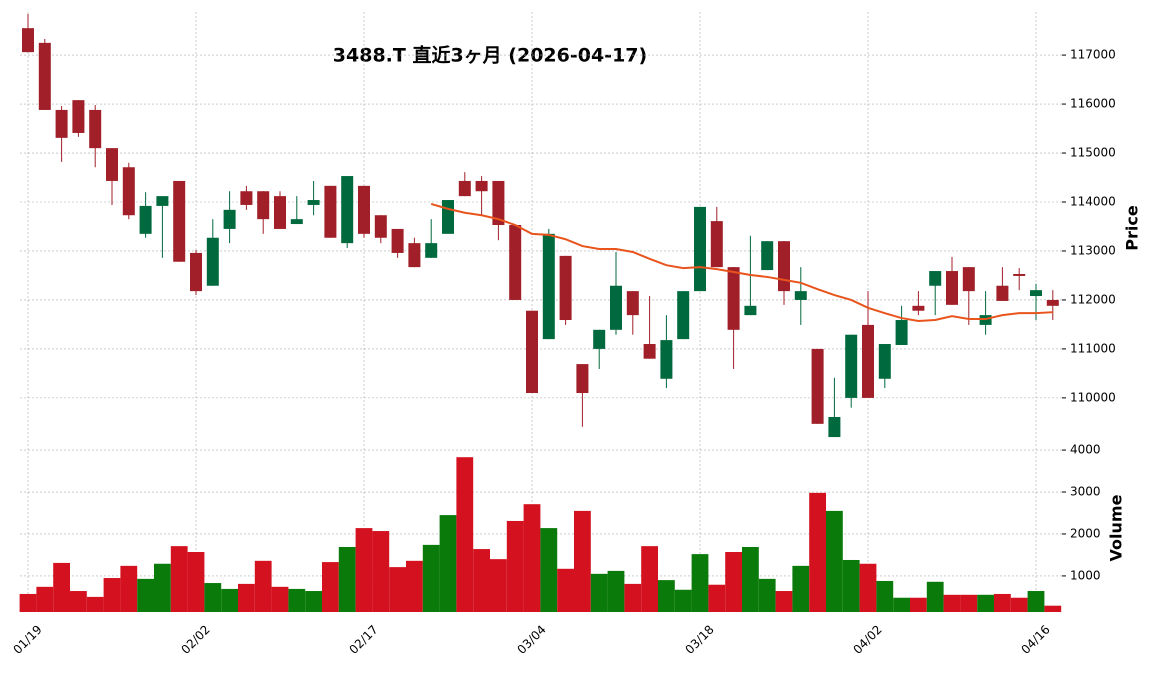 The width and height of the screenshot is (1152, 674). Describe the element at coordinates (1132, 228) in the screenshot. I see `y-axis-label: Price` at that location.